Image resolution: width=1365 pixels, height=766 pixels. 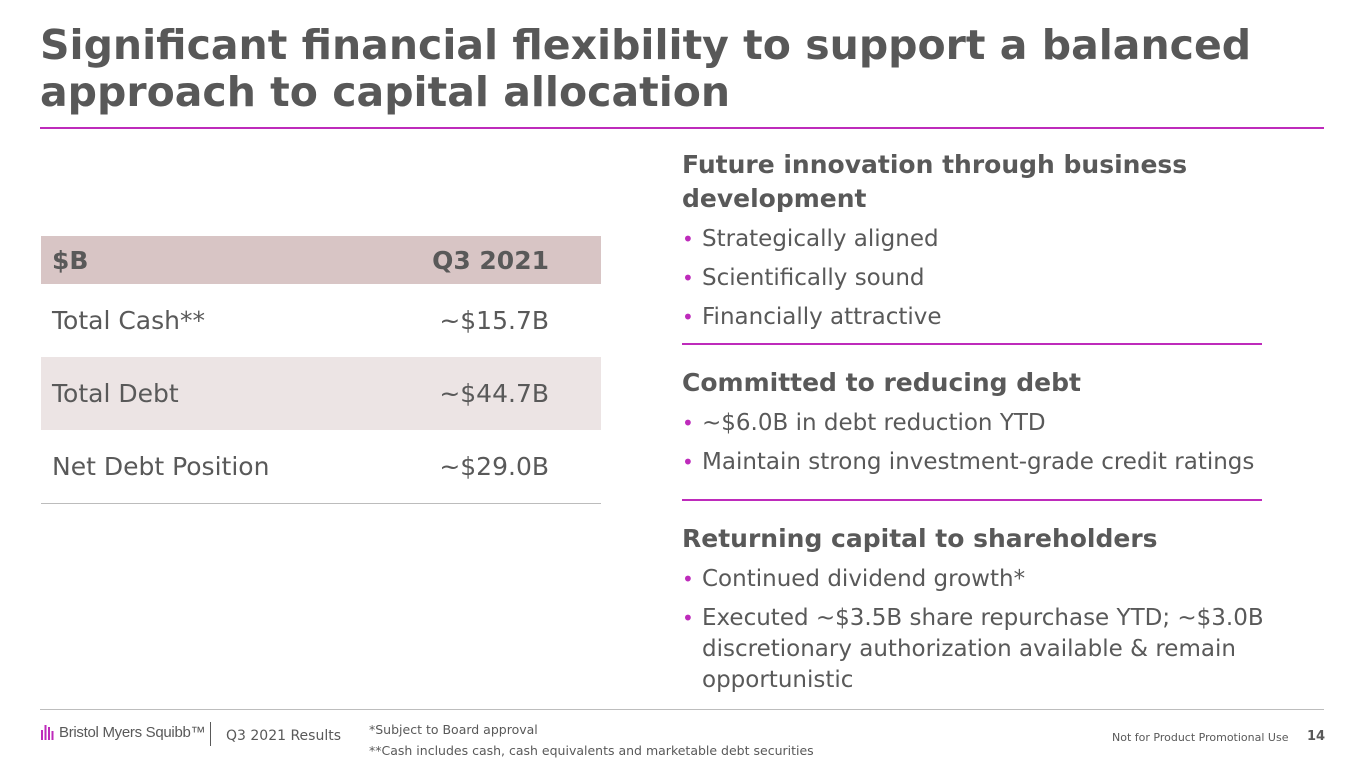 What do you see at coordinates (820, 239) in the screenshot?
I see `bullet-text: Strategically aligned` at bounding box center [820, 239].